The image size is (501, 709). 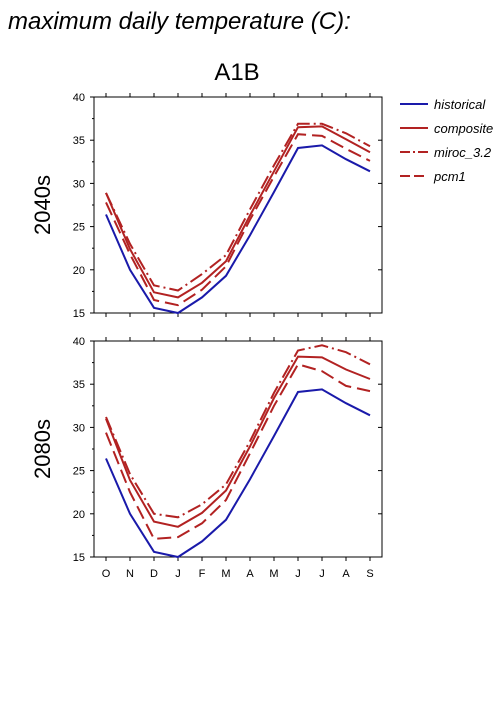 What do you see at coordinates (463, 128) in the screenshot?
I see `legend-label: composite` at bounding box center [463, 128].